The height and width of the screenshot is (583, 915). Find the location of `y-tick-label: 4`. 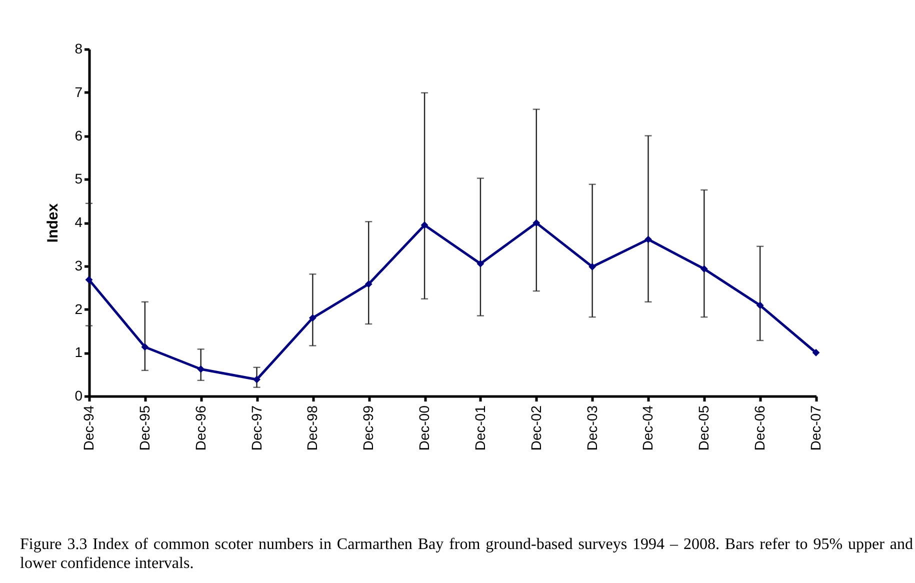

y-tick-label: 4 is located at coordinates (78, 222).